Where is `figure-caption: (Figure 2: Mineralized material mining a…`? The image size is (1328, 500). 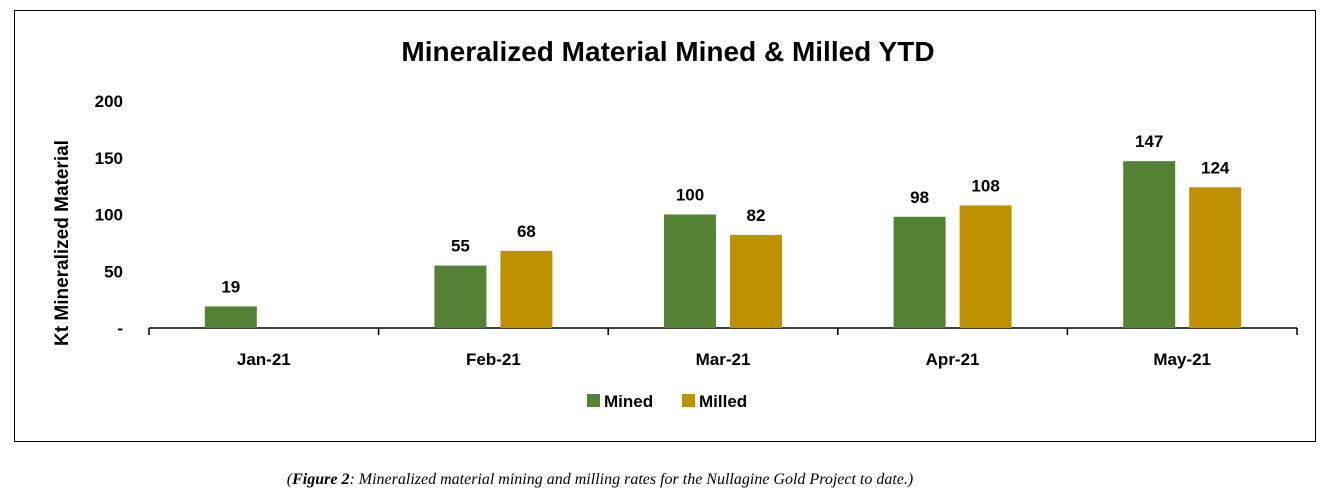
figure-caption: (Figure 2: Mineralized material mining a… is located at coordinates (600, 480).